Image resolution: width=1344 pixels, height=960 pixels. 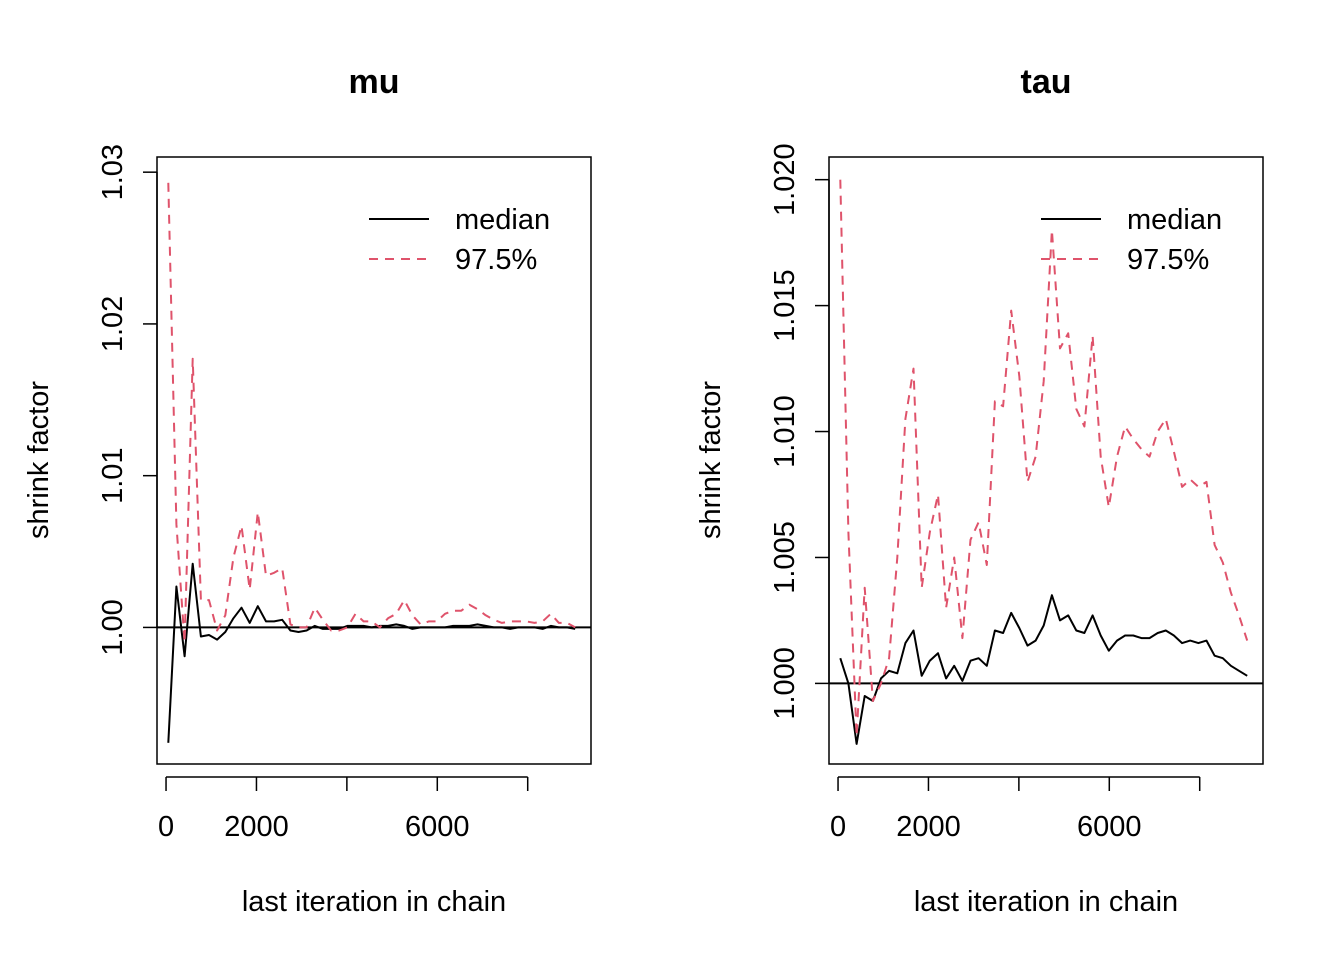 I want to click on y-axis: 1.00 1.01 1.02 1.03, so click(x=127, y=400).